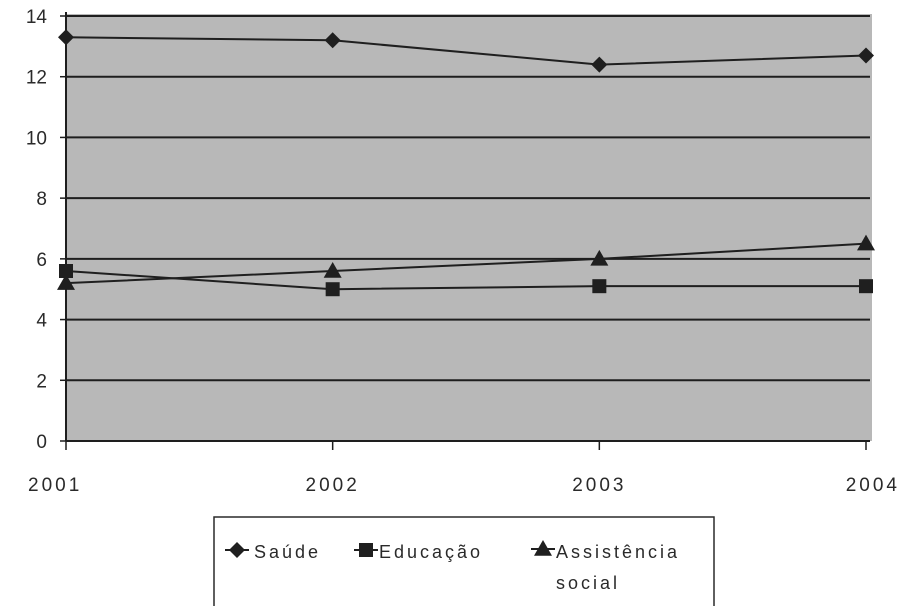 The image size is (899, 606). Describe the element at coordinates (599, 485) in the screenshot. I see `x-tick-label-2003: 2003` at that location.